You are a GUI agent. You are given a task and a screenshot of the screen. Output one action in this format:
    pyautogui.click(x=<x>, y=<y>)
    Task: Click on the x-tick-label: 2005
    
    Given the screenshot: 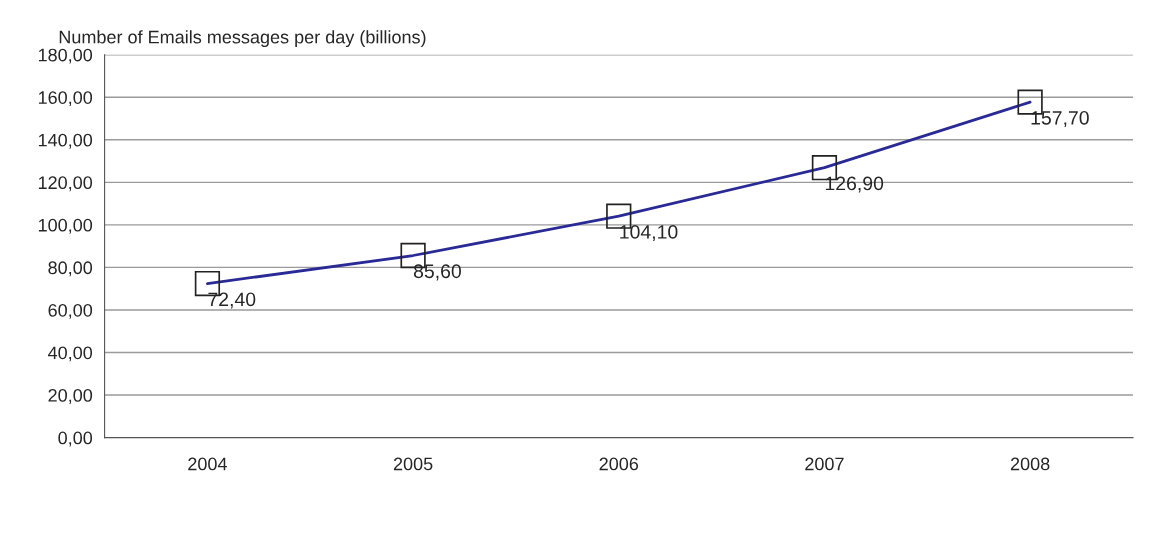 What is the action you would take?
    pyautogui.click(x=413, y=464)
    